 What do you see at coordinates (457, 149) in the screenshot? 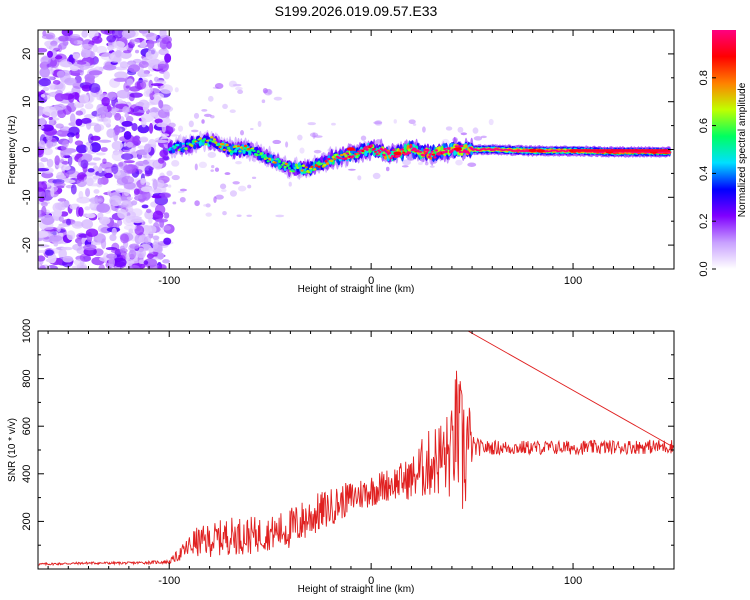
I see `spectrogram-ridge-peak` at bounding box center [457, 149].